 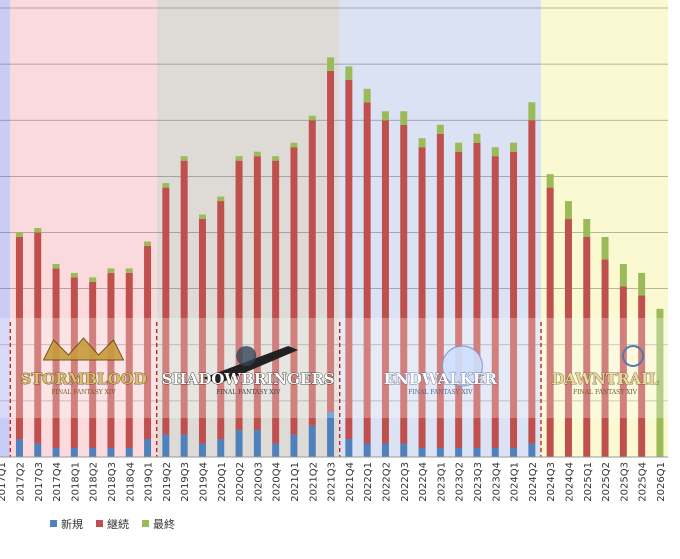 I want to click on era-background-pre, so click(x=5, y=228).